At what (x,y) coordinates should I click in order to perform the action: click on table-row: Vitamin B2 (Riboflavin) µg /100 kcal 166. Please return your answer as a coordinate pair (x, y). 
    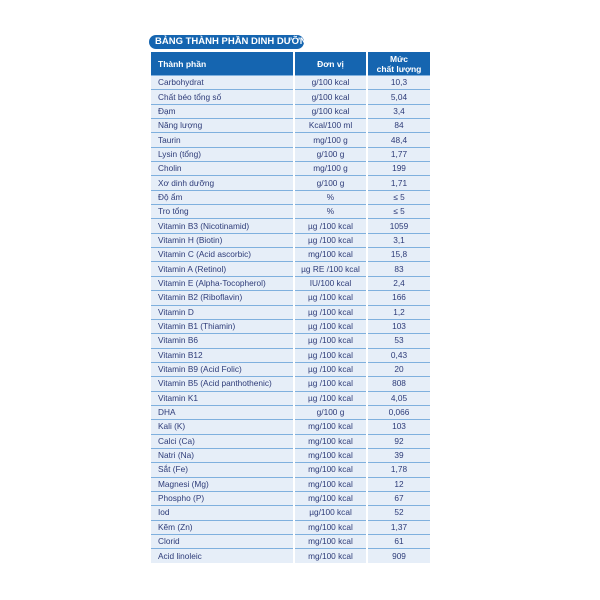
    Looking at the image, I should click on (290, 297).